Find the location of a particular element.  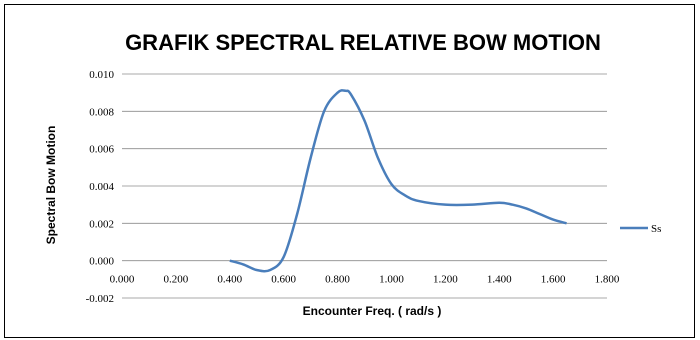

legend: Ss is located at coordinates (640, 229).